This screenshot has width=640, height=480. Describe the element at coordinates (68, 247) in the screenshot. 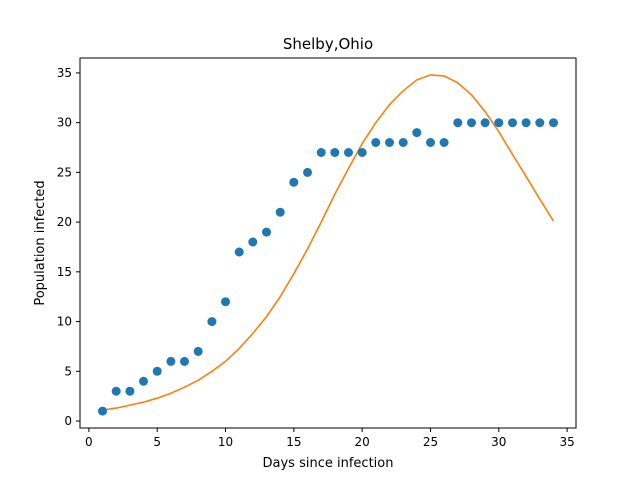

I see `y-axis: 0 5 10 15 20 25 30 35` at that location.